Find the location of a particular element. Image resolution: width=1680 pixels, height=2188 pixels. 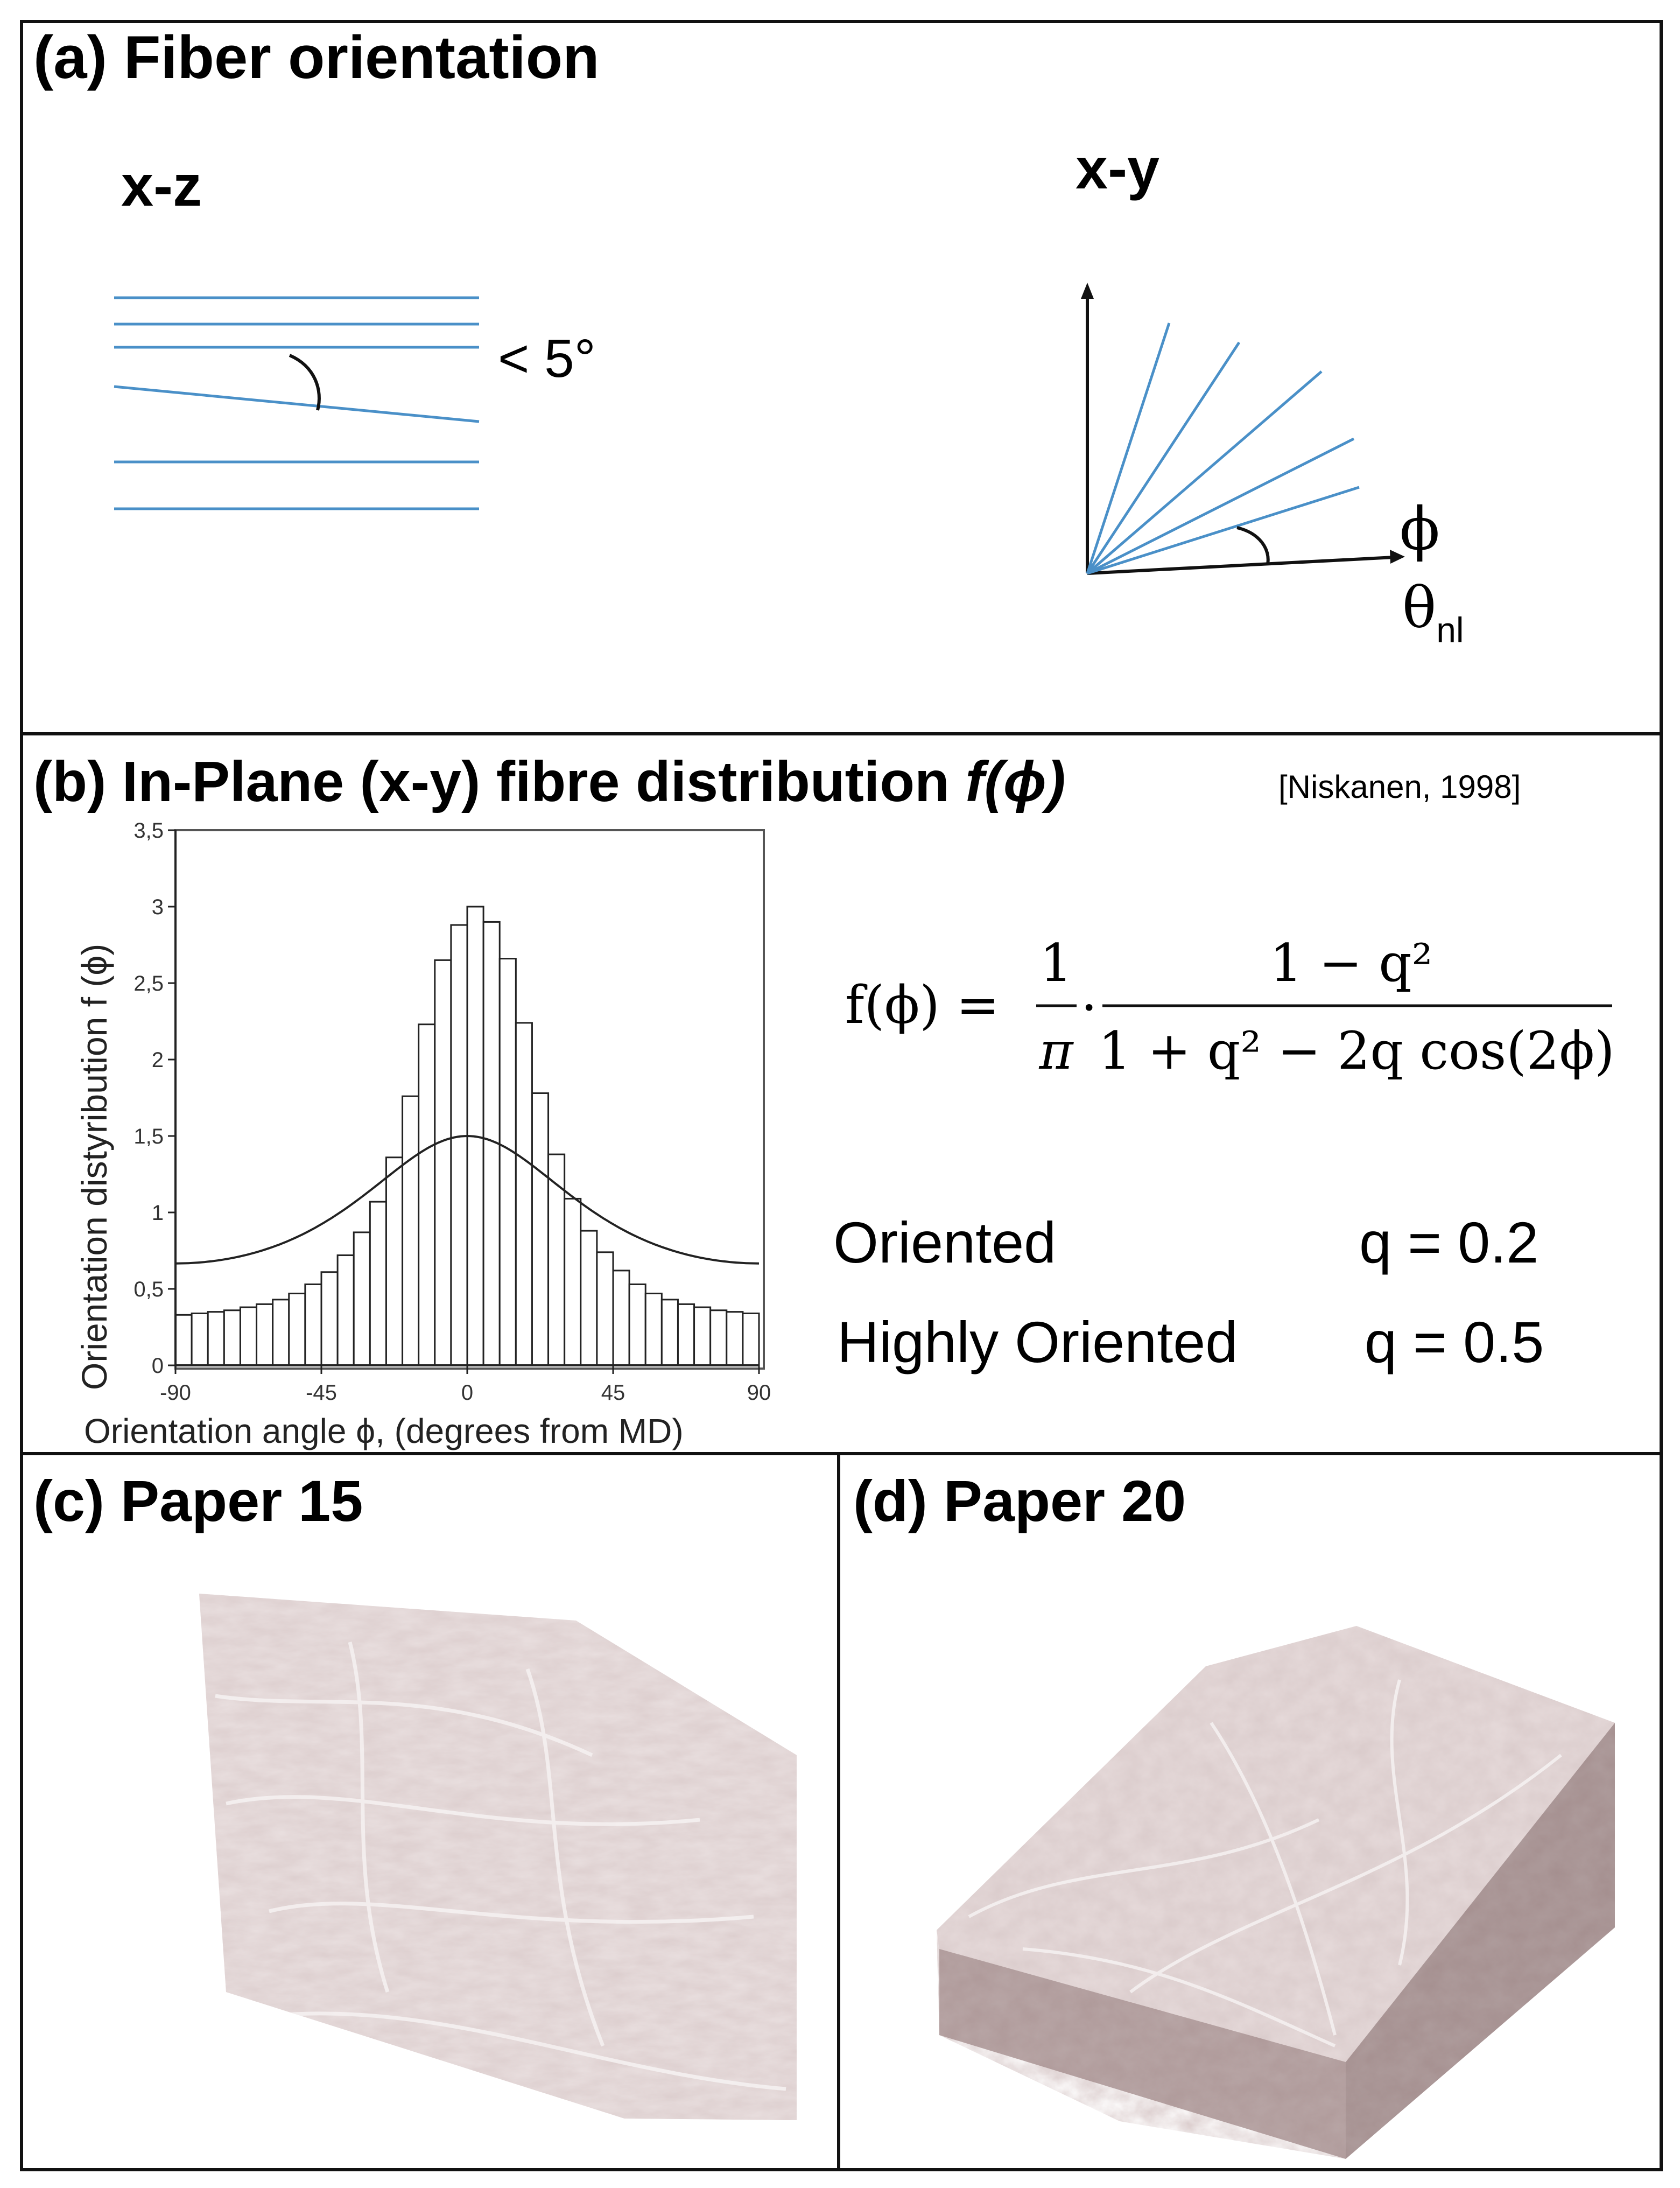

paper-15-fibers is located at coordinates (500, 1866).